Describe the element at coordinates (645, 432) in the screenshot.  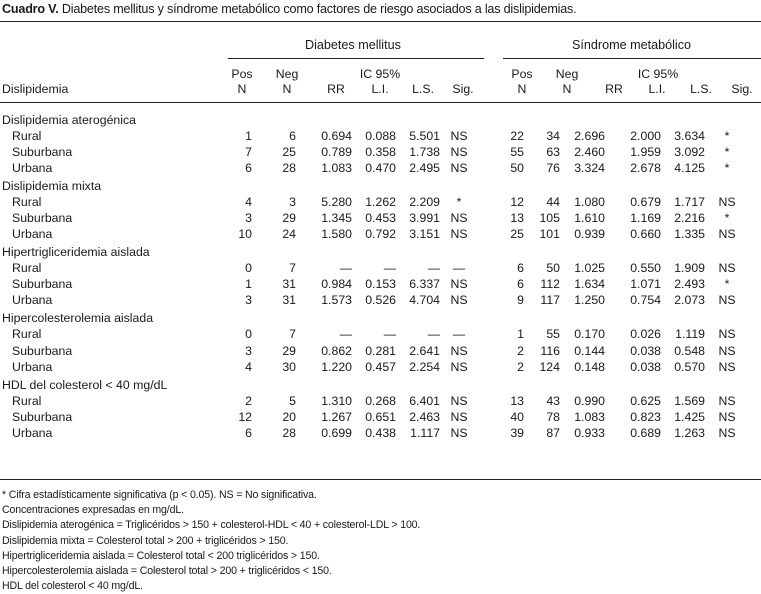
I see `sm-li-cell: 0.689` at that location.